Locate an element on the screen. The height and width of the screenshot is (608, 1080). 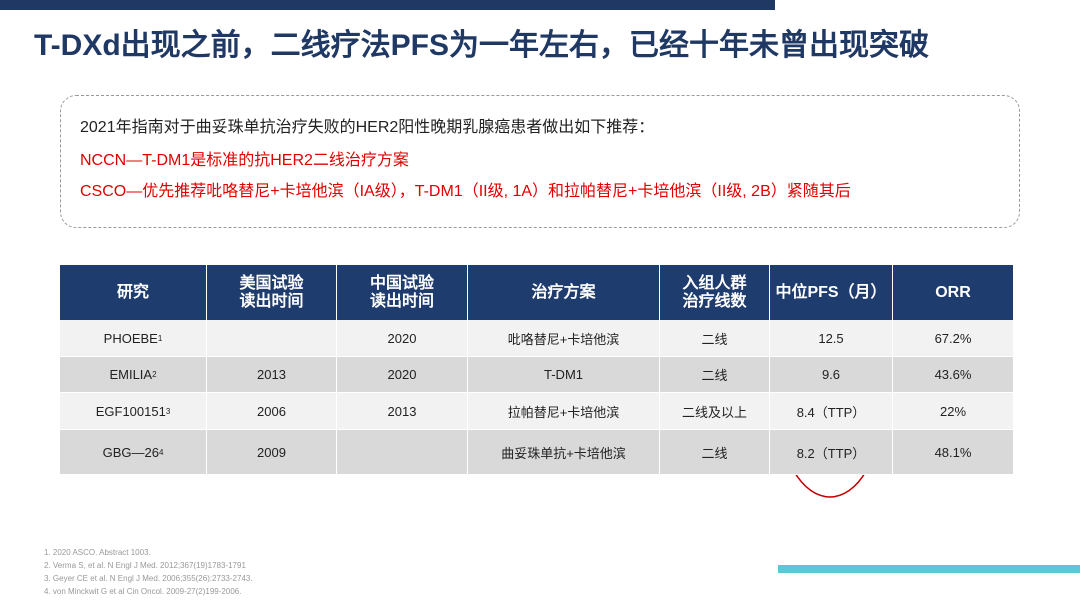
table-cell: 吡咯替尼+卡培他滨 is located at coordinates (564, 338).